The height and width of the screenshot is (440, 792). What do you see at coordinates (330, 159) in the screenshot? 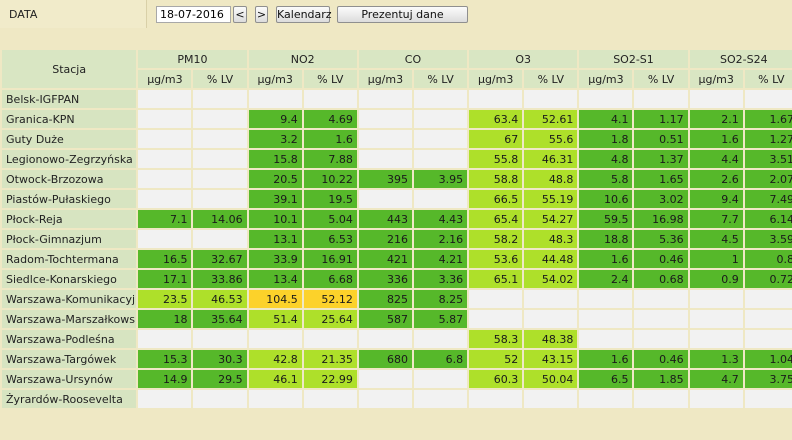
I see `cell-value-percent-lv: 7.88` at bounding box center [330, 159].